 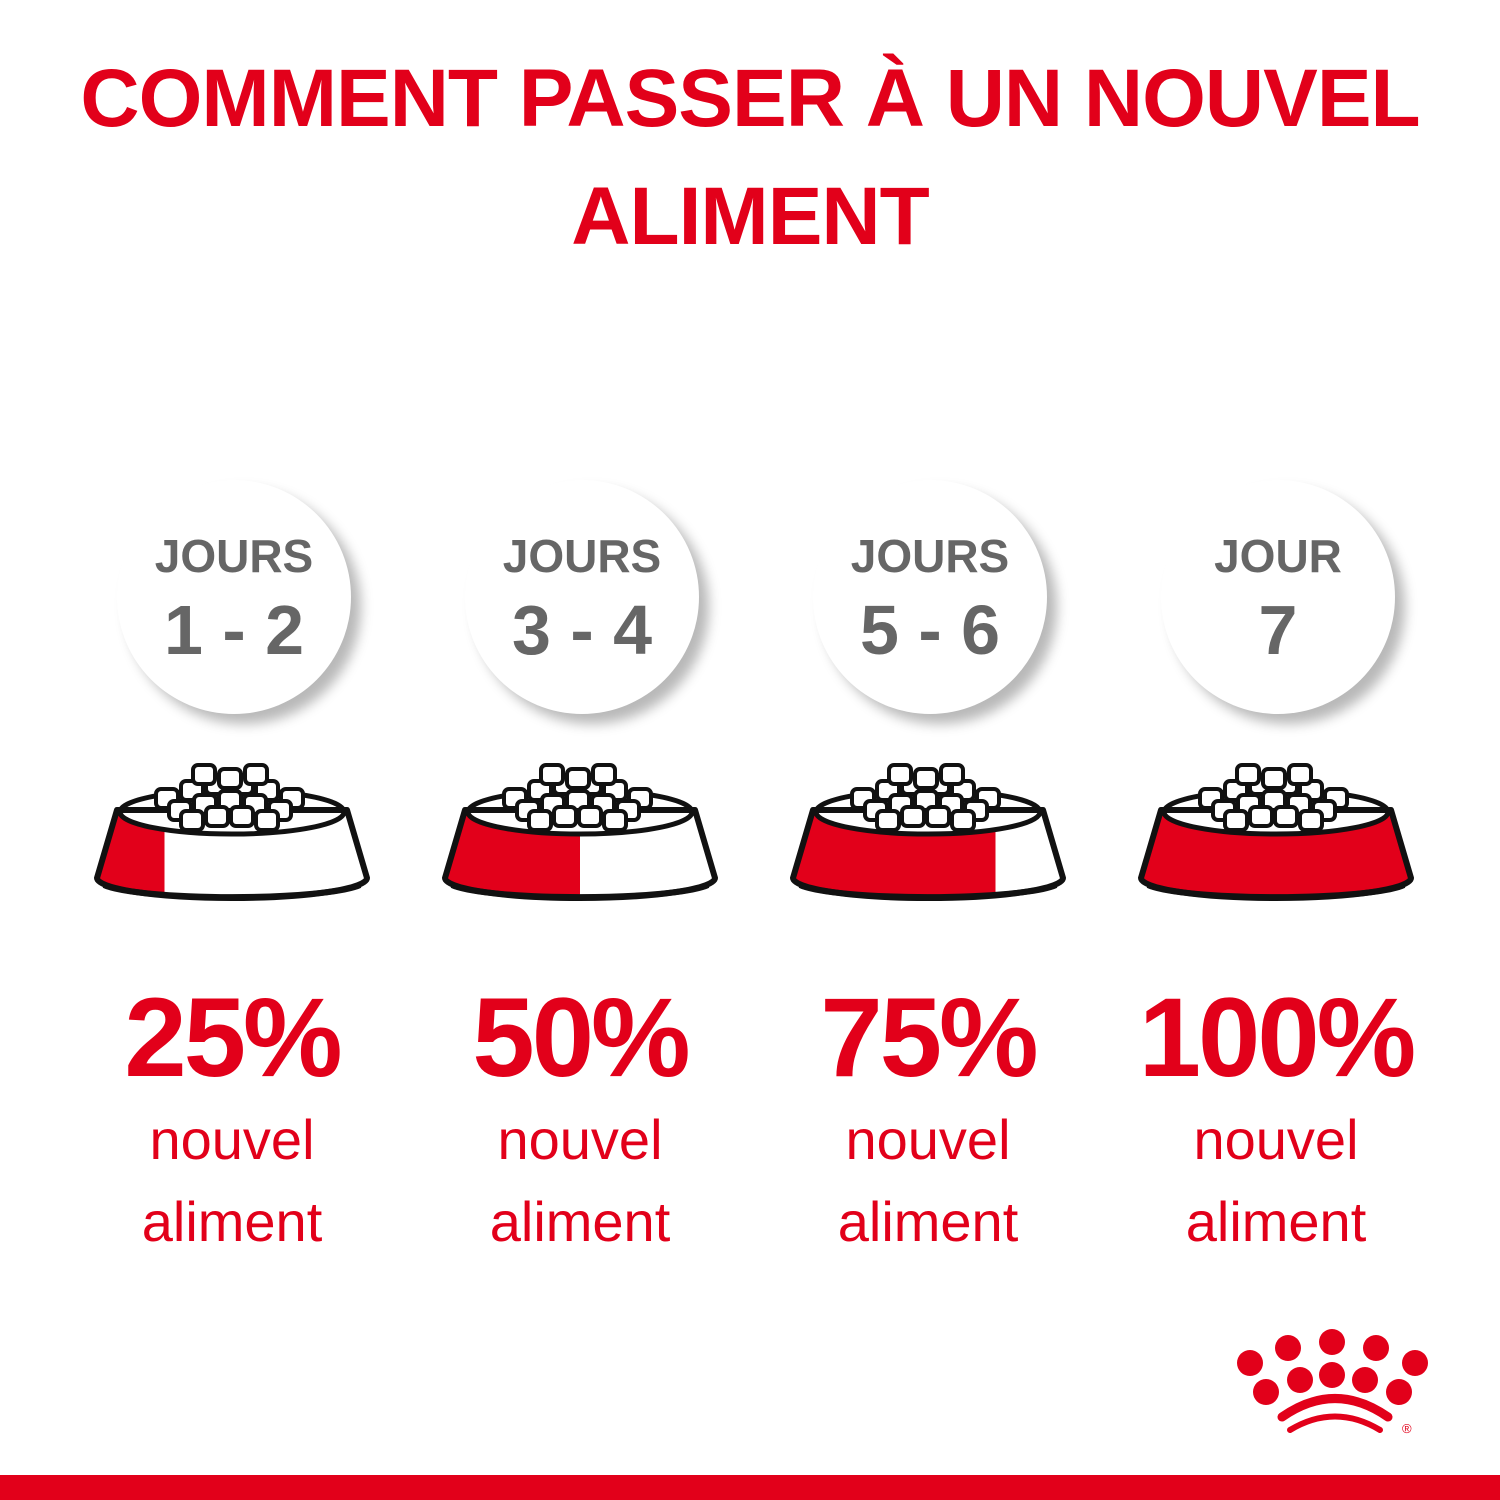 I want to click on day-range: 5 - 6, so click(x=930, y=630).